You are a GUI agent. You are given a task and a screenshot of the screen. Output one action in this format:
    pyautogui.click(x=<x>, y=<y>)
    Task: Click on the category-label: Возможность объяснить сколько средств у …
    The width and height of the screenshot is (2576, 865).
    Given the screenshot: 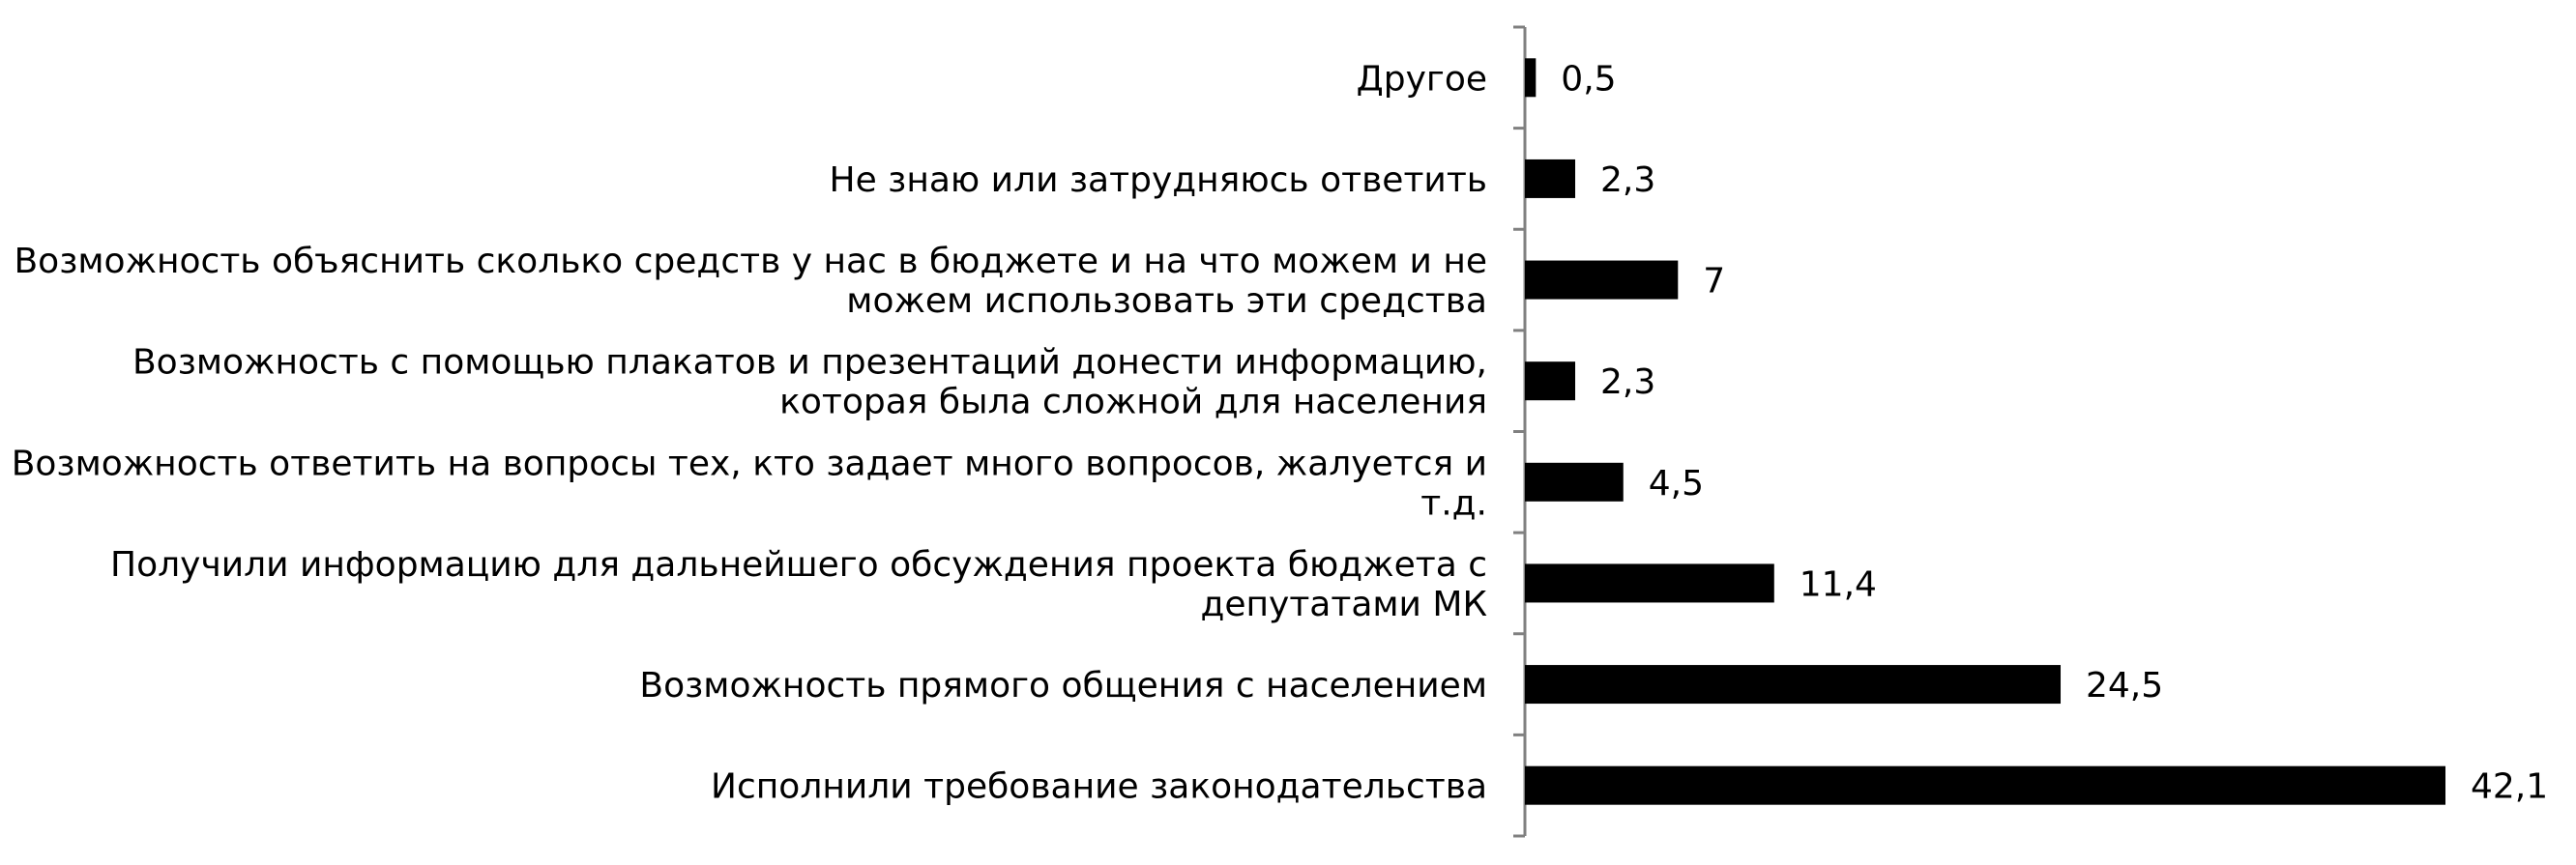 What is the action you would take?
    pyautogui.click(x=750, y=282)
    